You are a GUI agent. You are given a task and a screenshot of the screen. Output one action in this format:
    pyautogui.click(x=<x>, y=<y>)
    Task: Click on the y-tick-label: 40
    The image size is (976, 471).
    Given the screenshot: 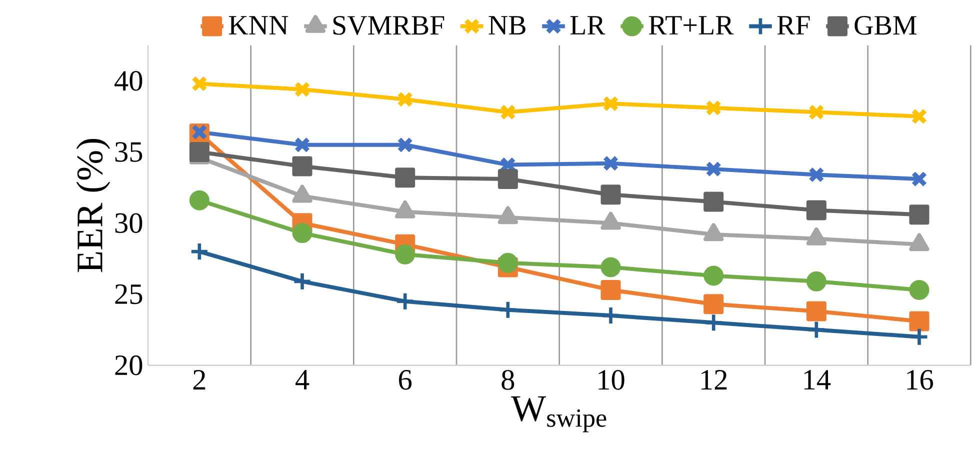 What is the action you would take?
    pyautogui.click(x=128, y=81)
    